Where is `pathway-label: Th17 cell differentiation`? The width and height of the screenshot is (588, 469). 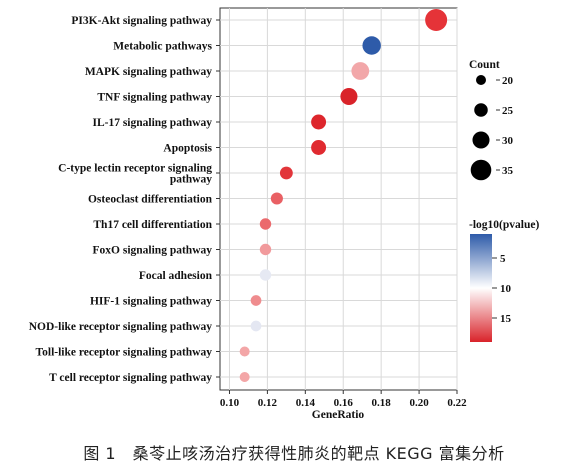
pathway-label: Th17 cell differentiation is located at coordinates (152, 225).